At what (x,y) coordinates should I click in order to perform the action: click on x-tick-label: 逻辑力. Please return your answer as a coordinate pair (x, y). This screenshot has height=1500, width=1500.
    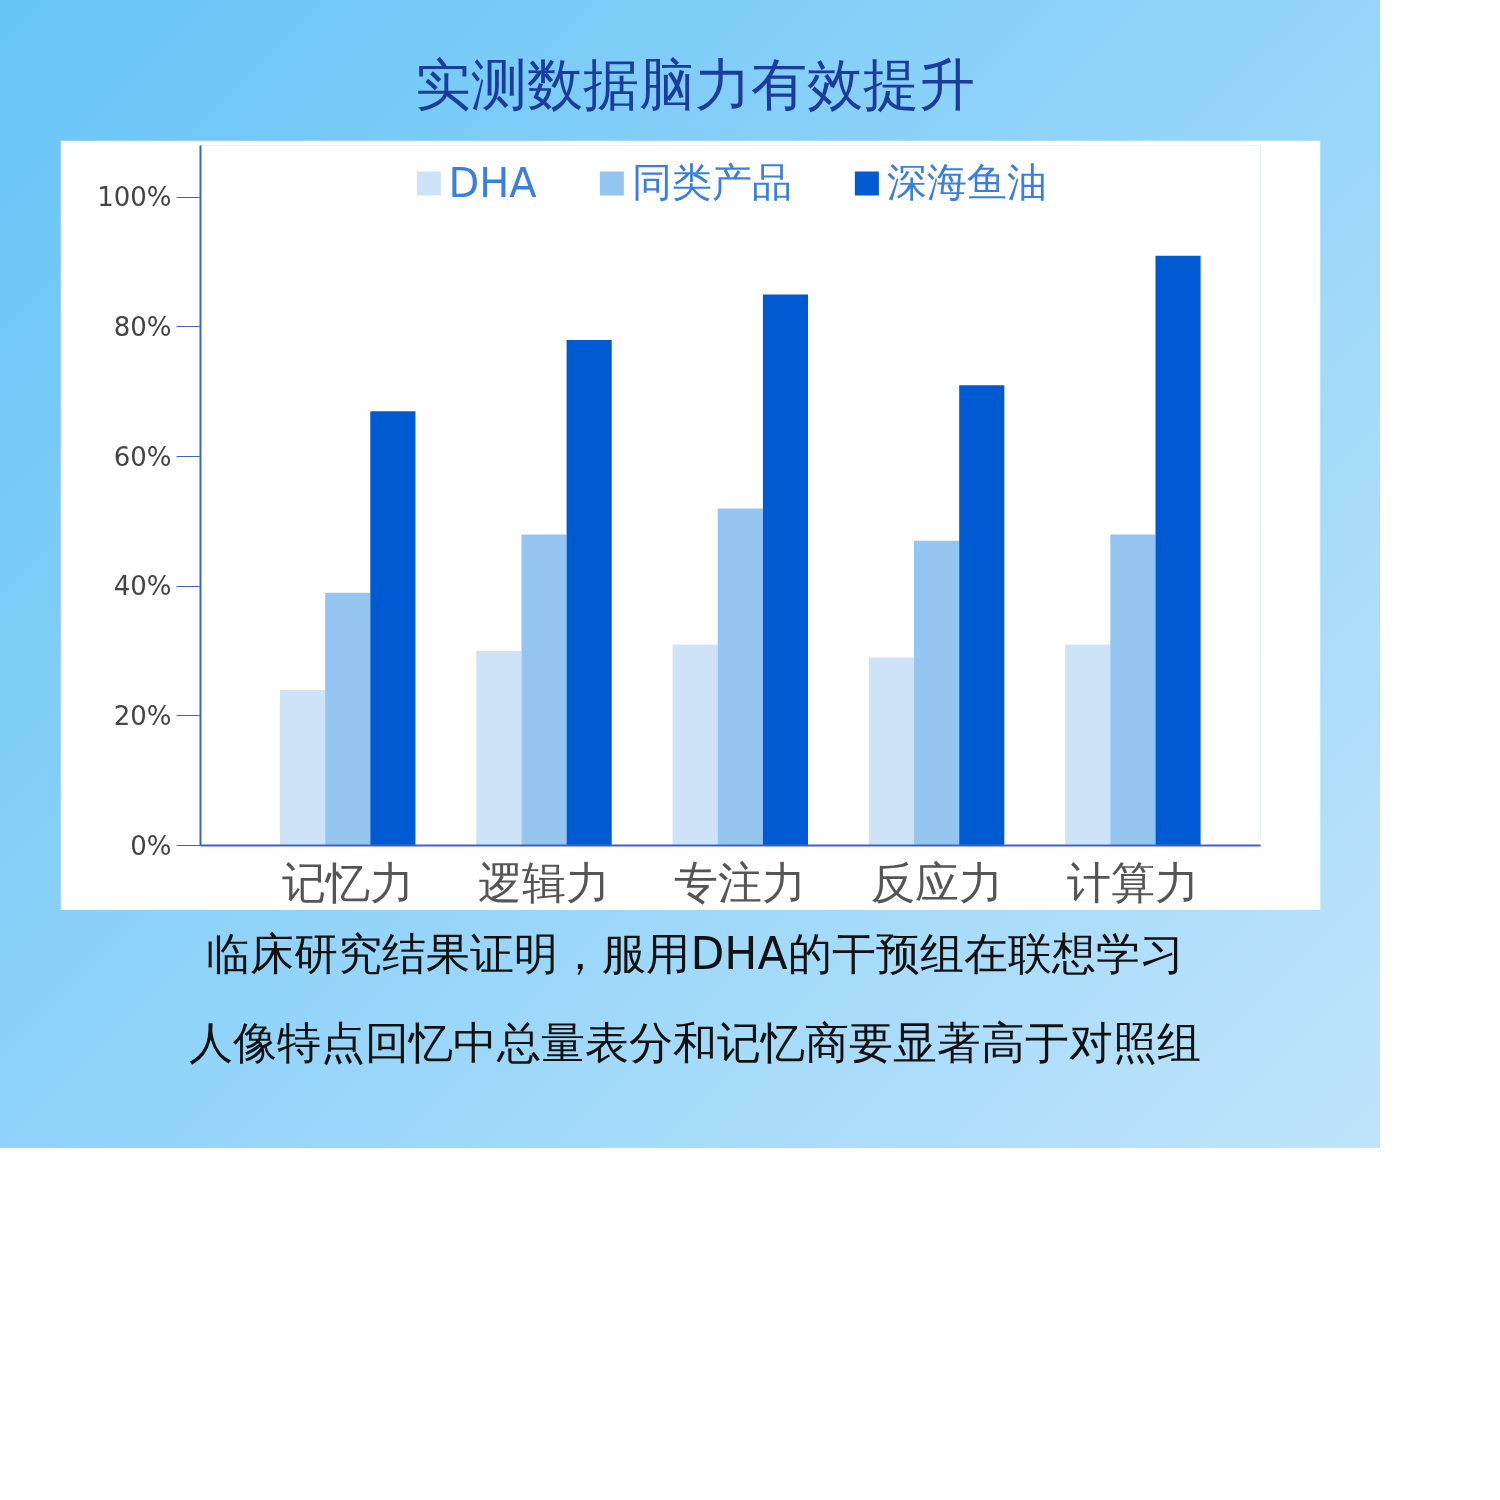
    Looking at the image, I should click on (544, 882).